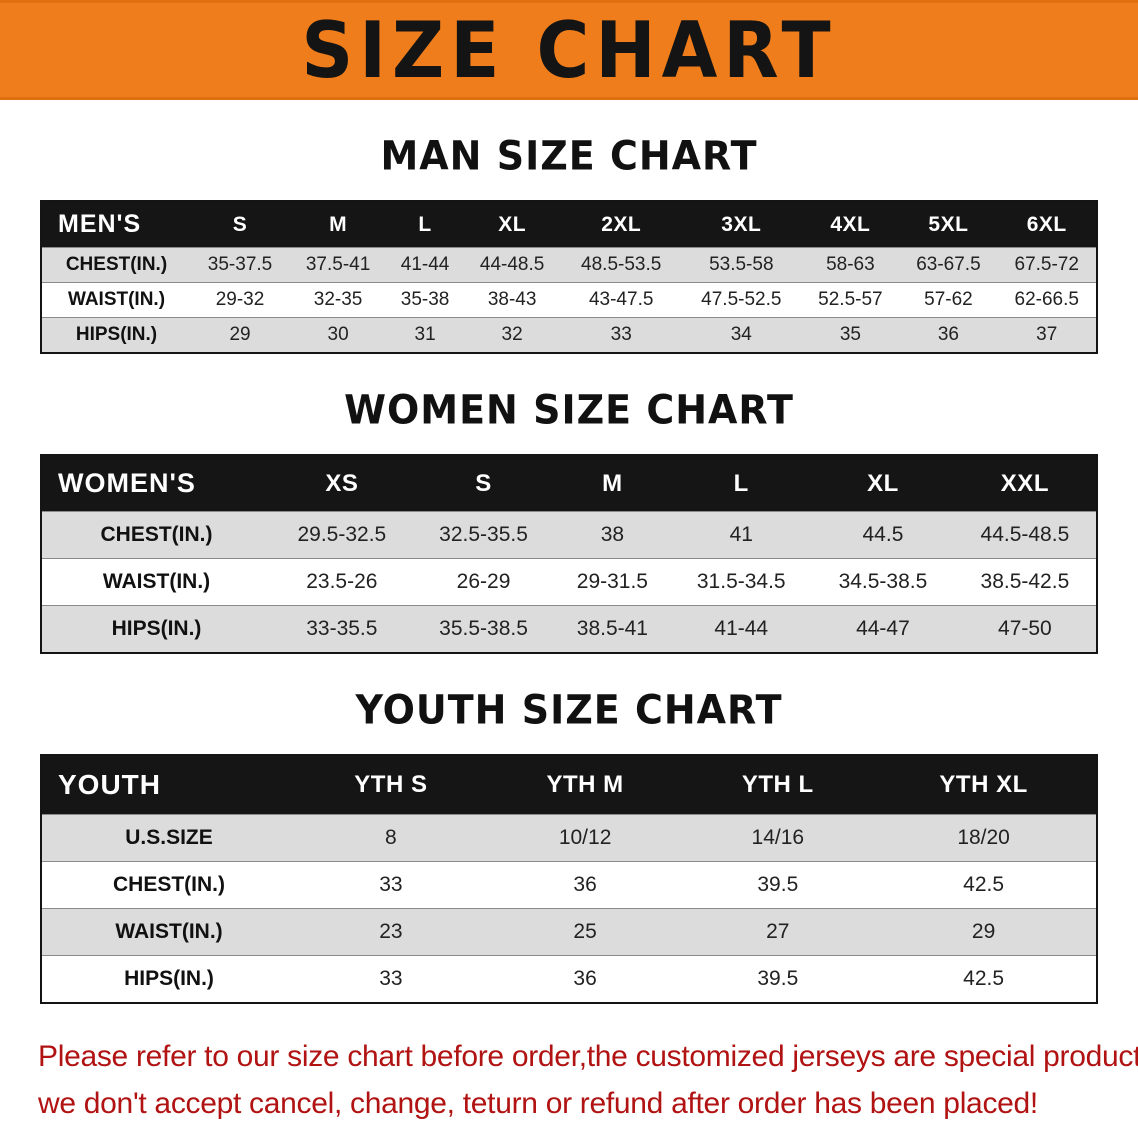  Describe the element at coordinates (612, 582) in the screenshot. I see `size-value: 29-31.5` at that location.